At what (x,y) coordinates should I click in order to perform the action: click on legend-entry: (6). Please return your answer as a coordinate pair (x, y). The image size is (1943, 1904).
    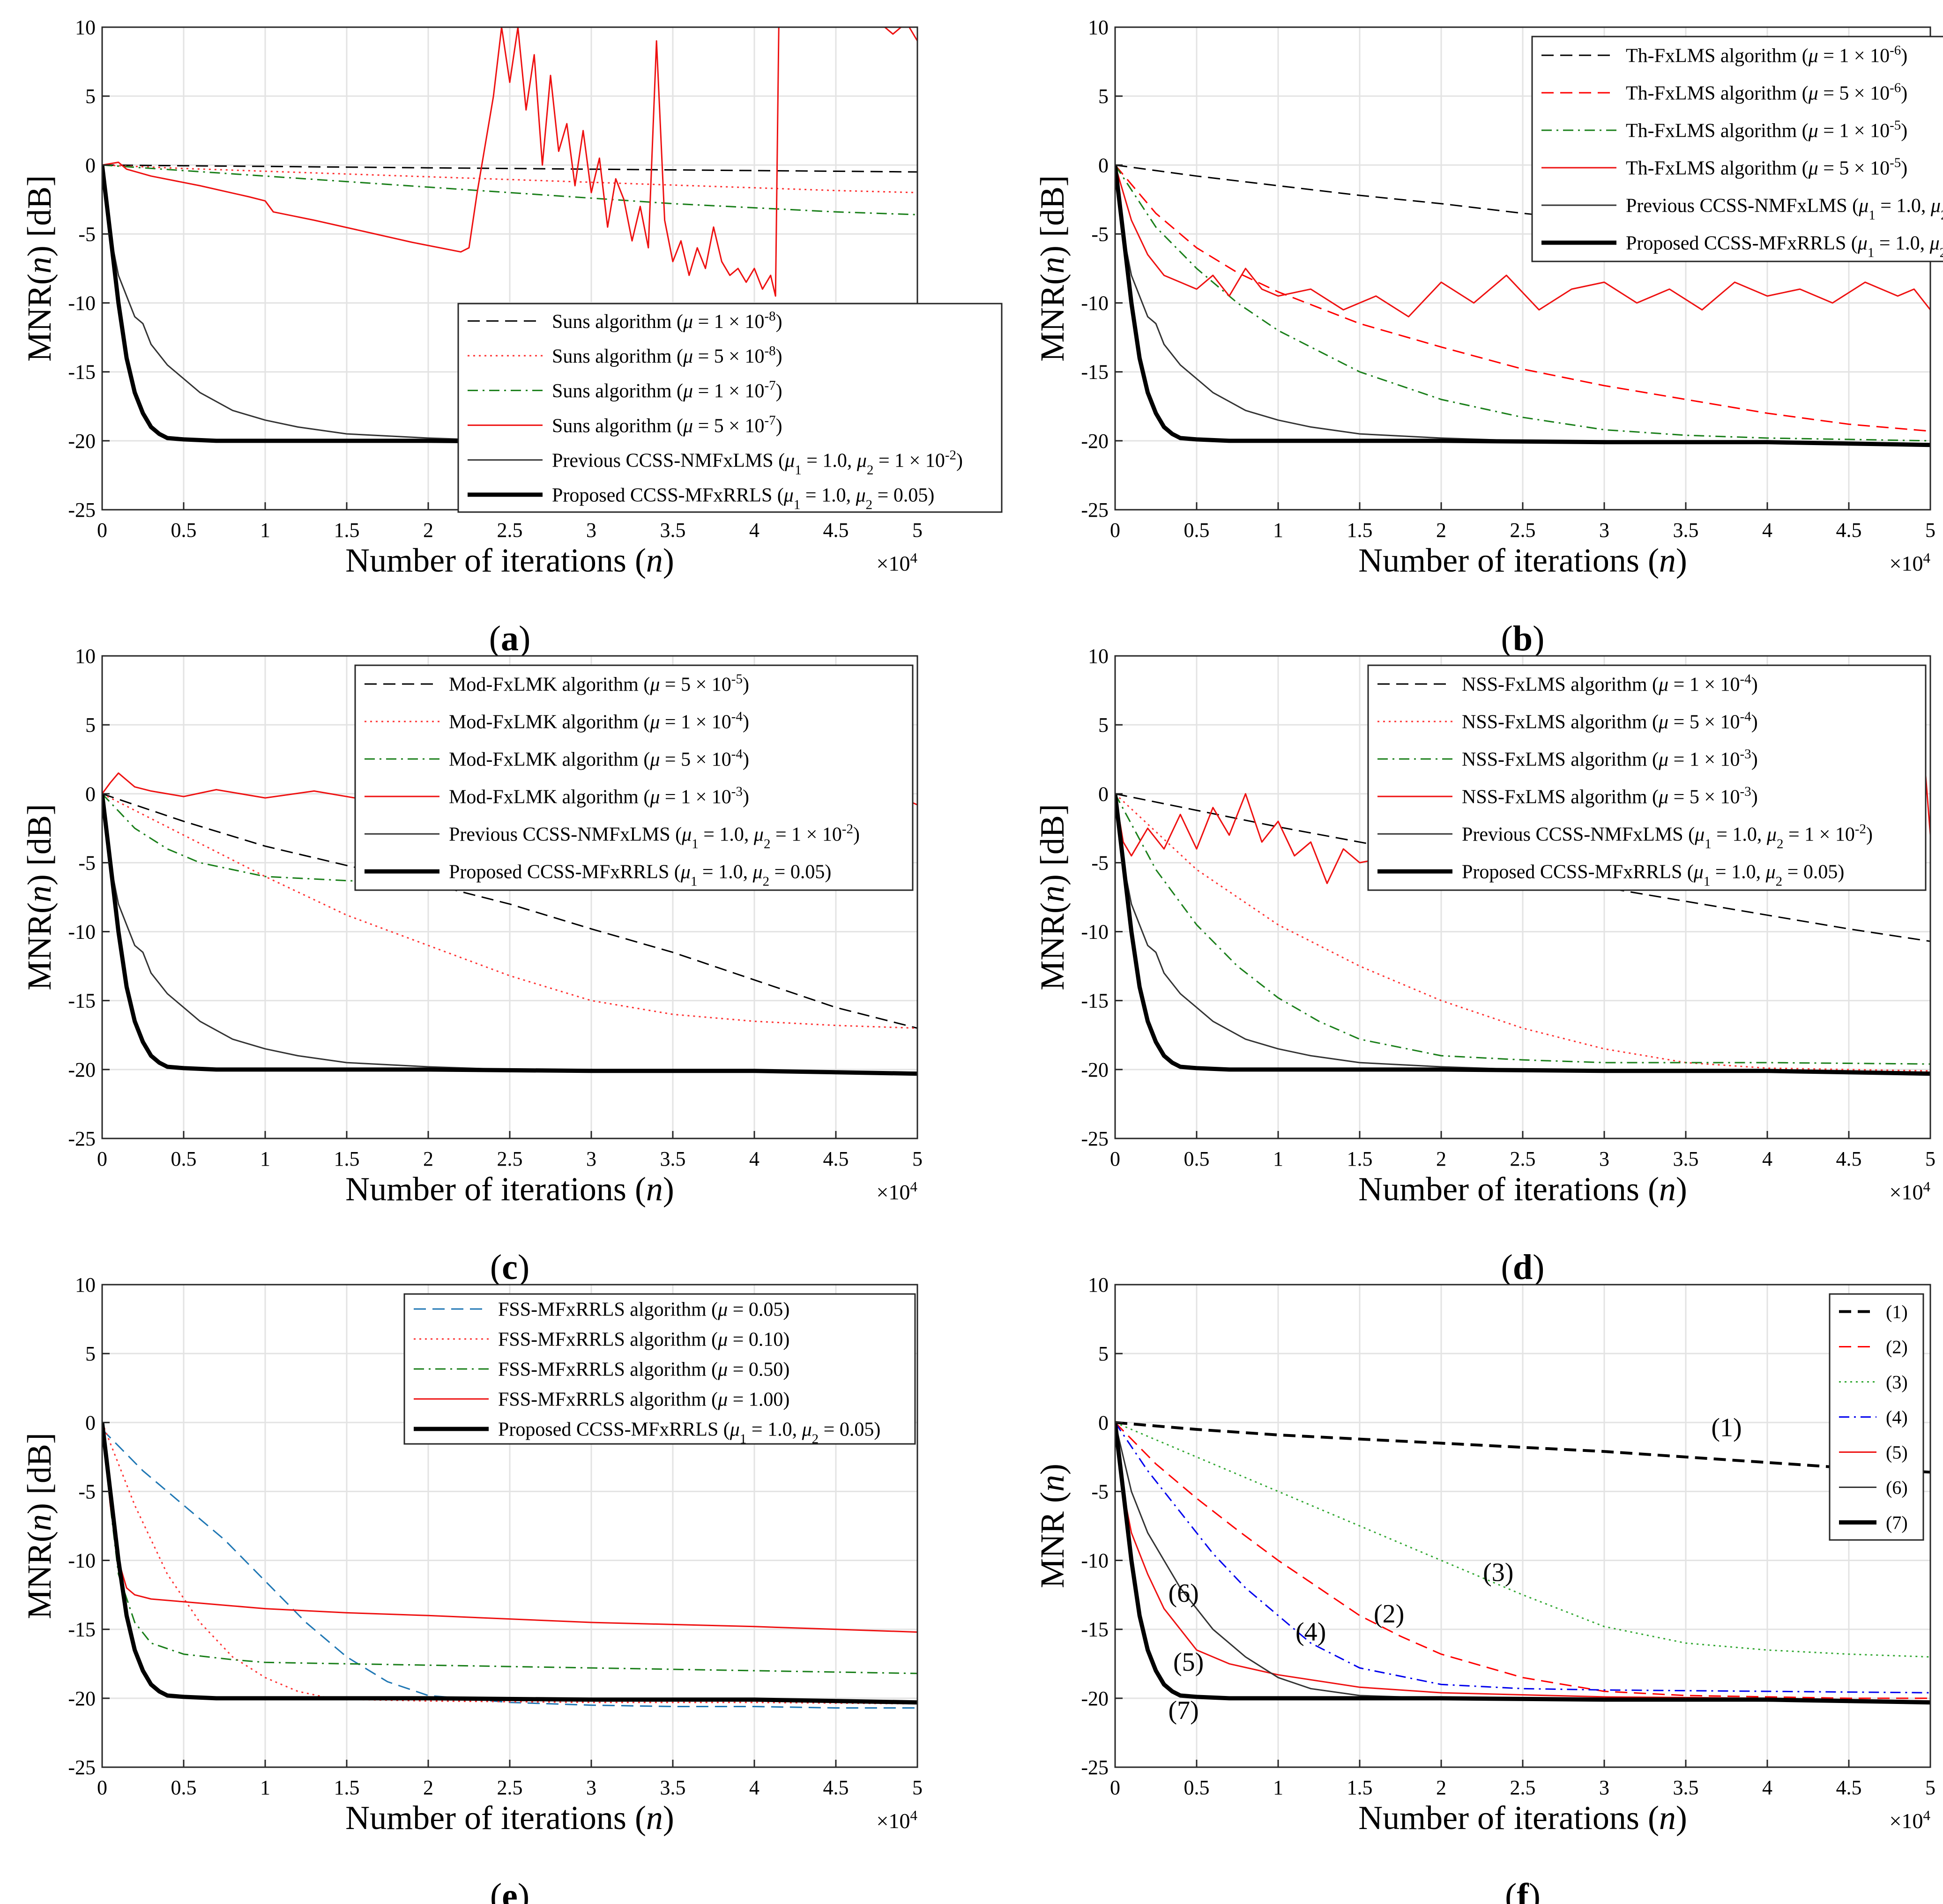
    Looking at the image, I should click on (1897, 1487).